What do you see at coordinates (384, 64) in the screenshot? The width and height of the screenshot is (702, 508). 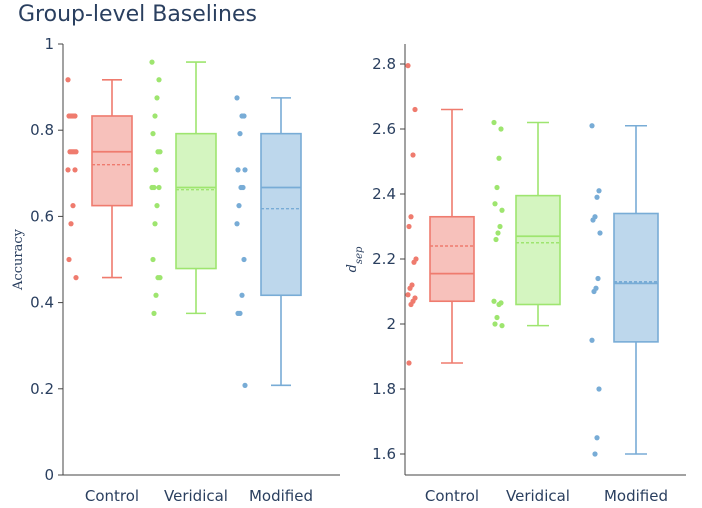 I see `dsep-ytick-label: 2.8` at bounding box center [384, 64].